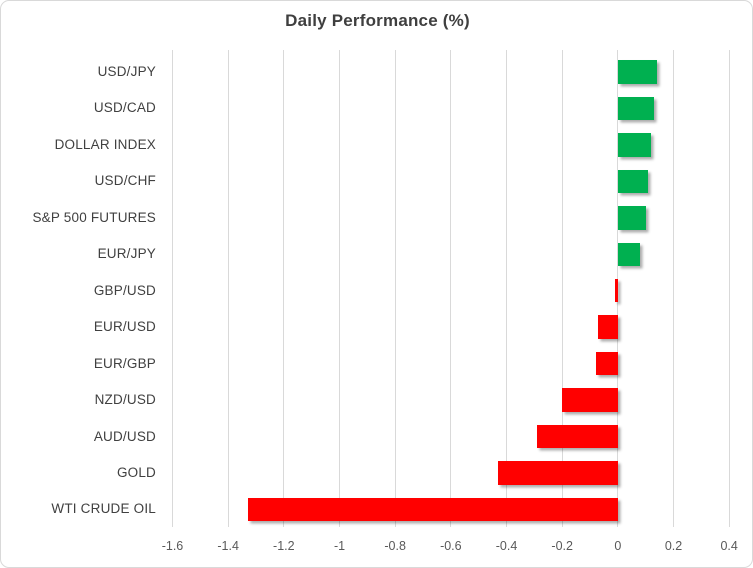 This screenshot has width=753, height=568. Describe the element at coordinates (125, 181) in the screenshot. I see `category-label: USD/CHF` at that location.